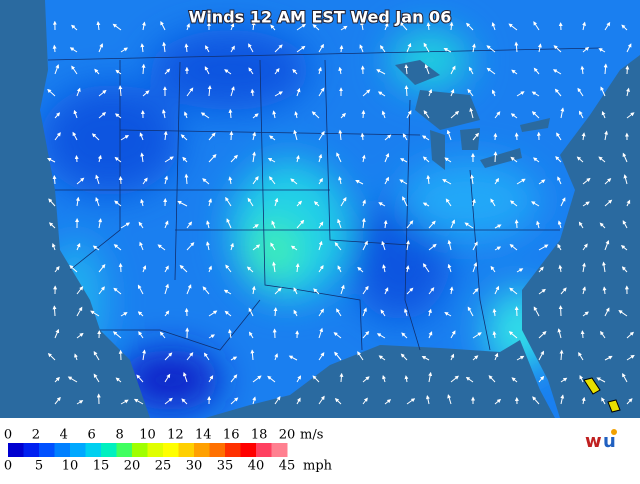 The width and height of the screenshot is (640, 484). I want to click on mph-label: 15, so click(101, 466).